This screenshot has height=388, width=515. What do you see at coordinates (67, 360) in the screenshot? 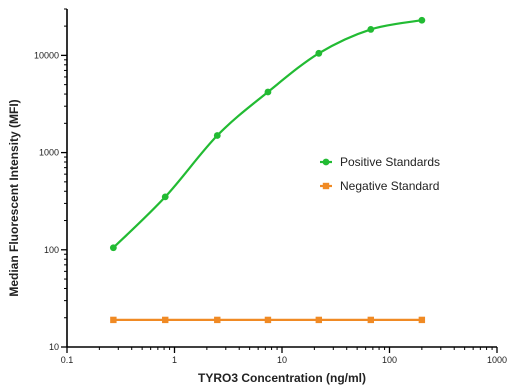
I see `x-tick-label: 0.1` at bounding box center [67, 360].